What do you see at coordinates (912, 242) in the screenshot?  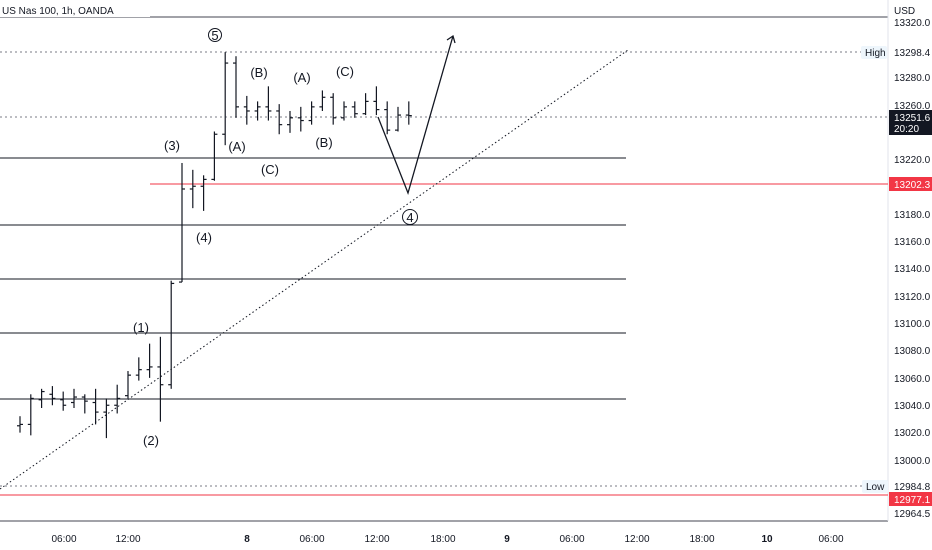 I see `price-tick-5: 13160.0` at bounding box center [912, 242].